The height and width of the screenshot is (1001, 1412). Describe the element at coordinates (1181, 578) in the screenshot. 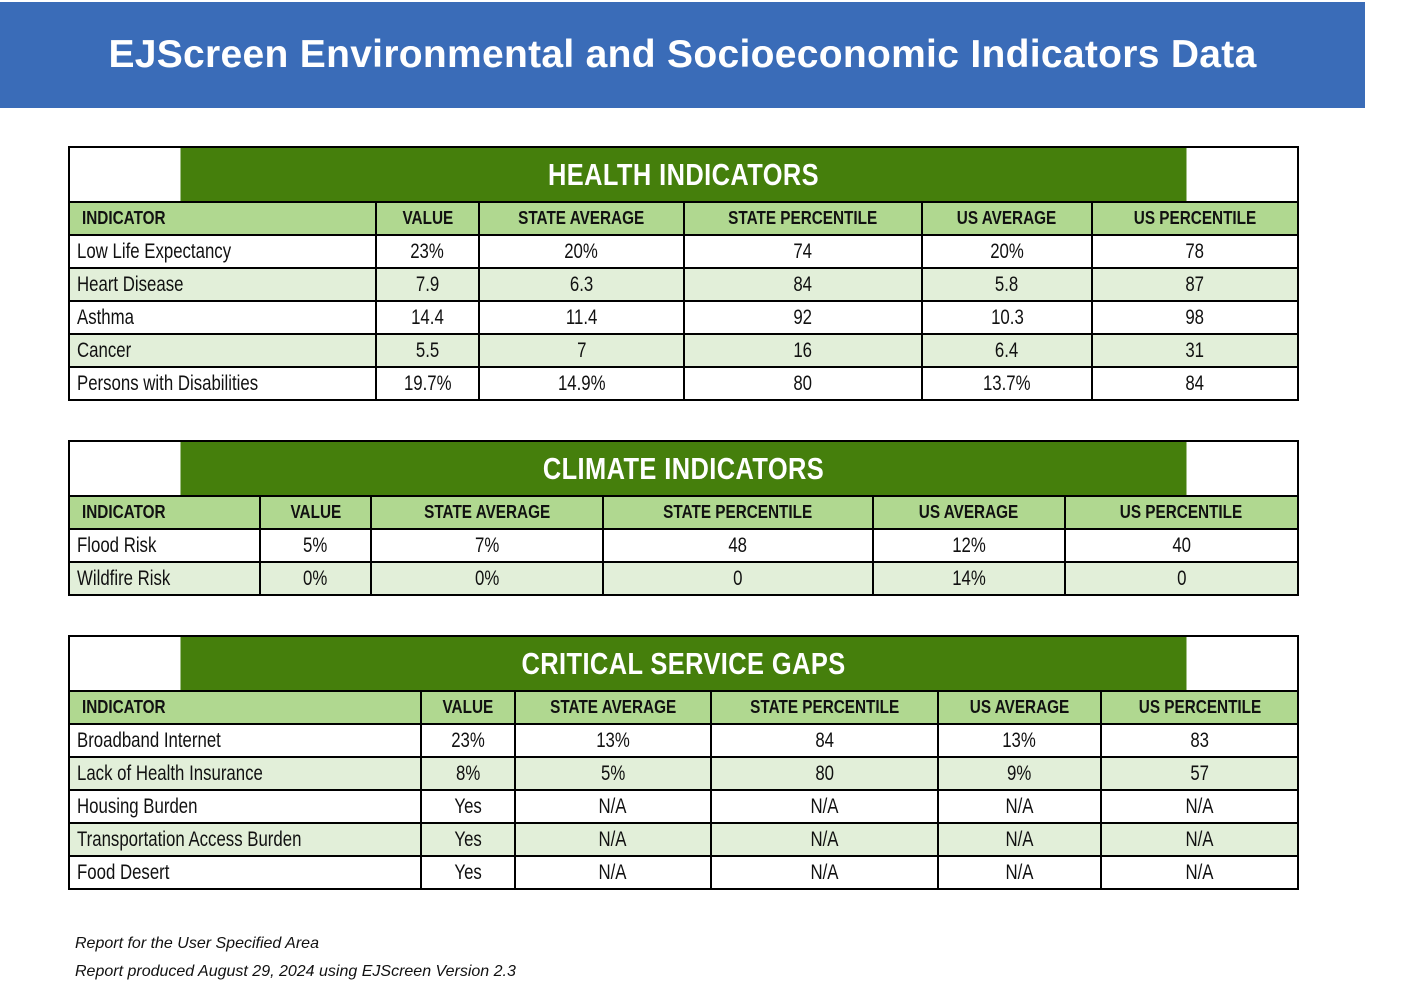

I see `us-percentile-cell: 0` at that location.